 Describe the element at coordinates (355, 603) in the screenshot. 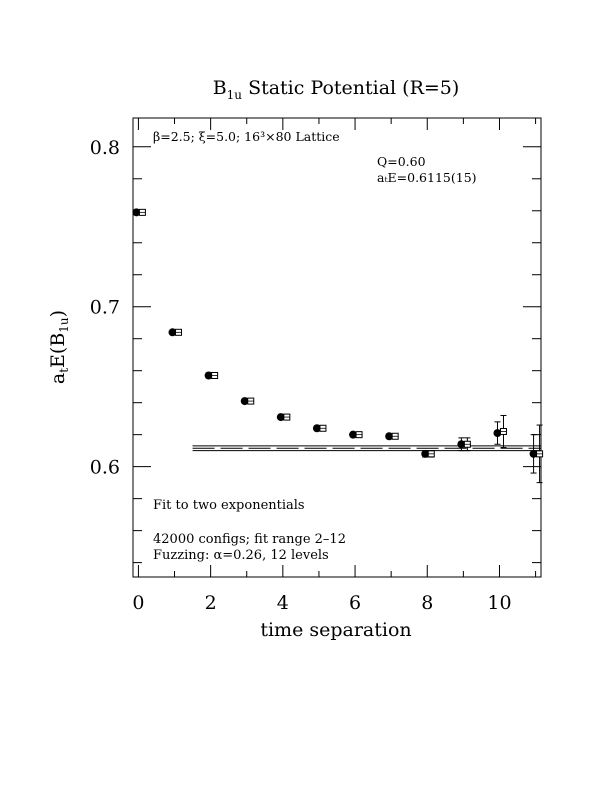

I see `x-tick-label: 6` at that location.